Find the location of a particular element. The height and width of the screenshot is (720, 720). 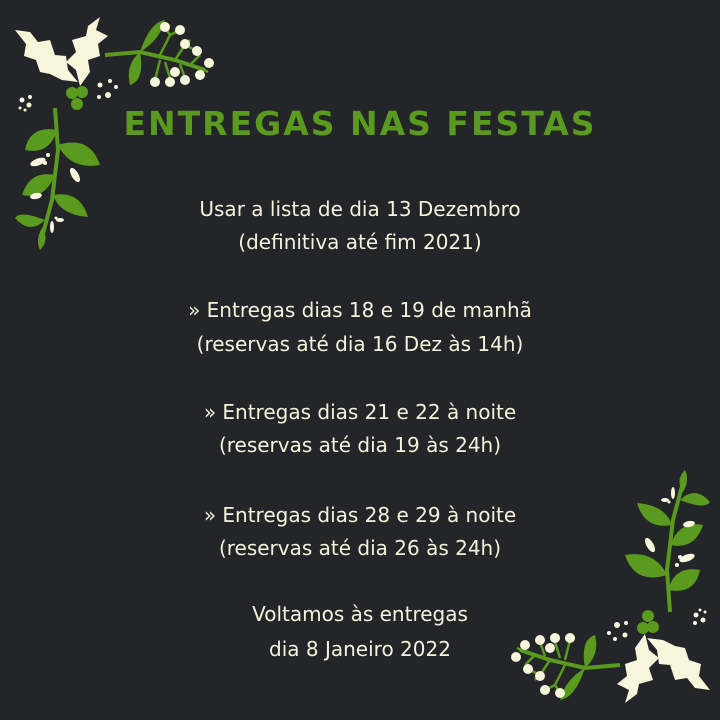

delivery-2-line-2: (reservas até dia 19 às 24h) is located at coordinates (360, 445).